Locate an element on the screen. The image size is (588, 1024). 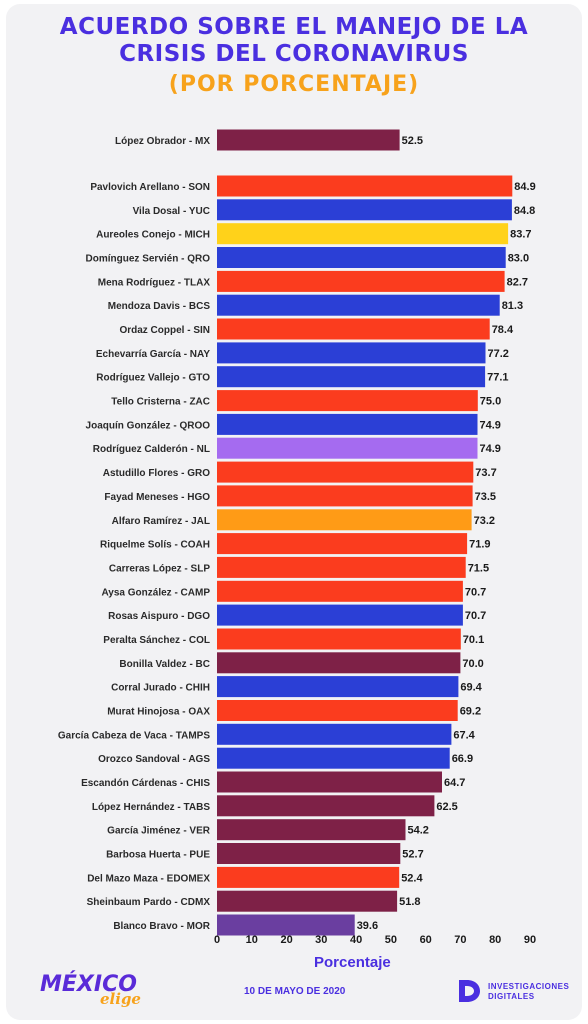
x-axis-label: Porcentaje is located at coordinates (352, 962).